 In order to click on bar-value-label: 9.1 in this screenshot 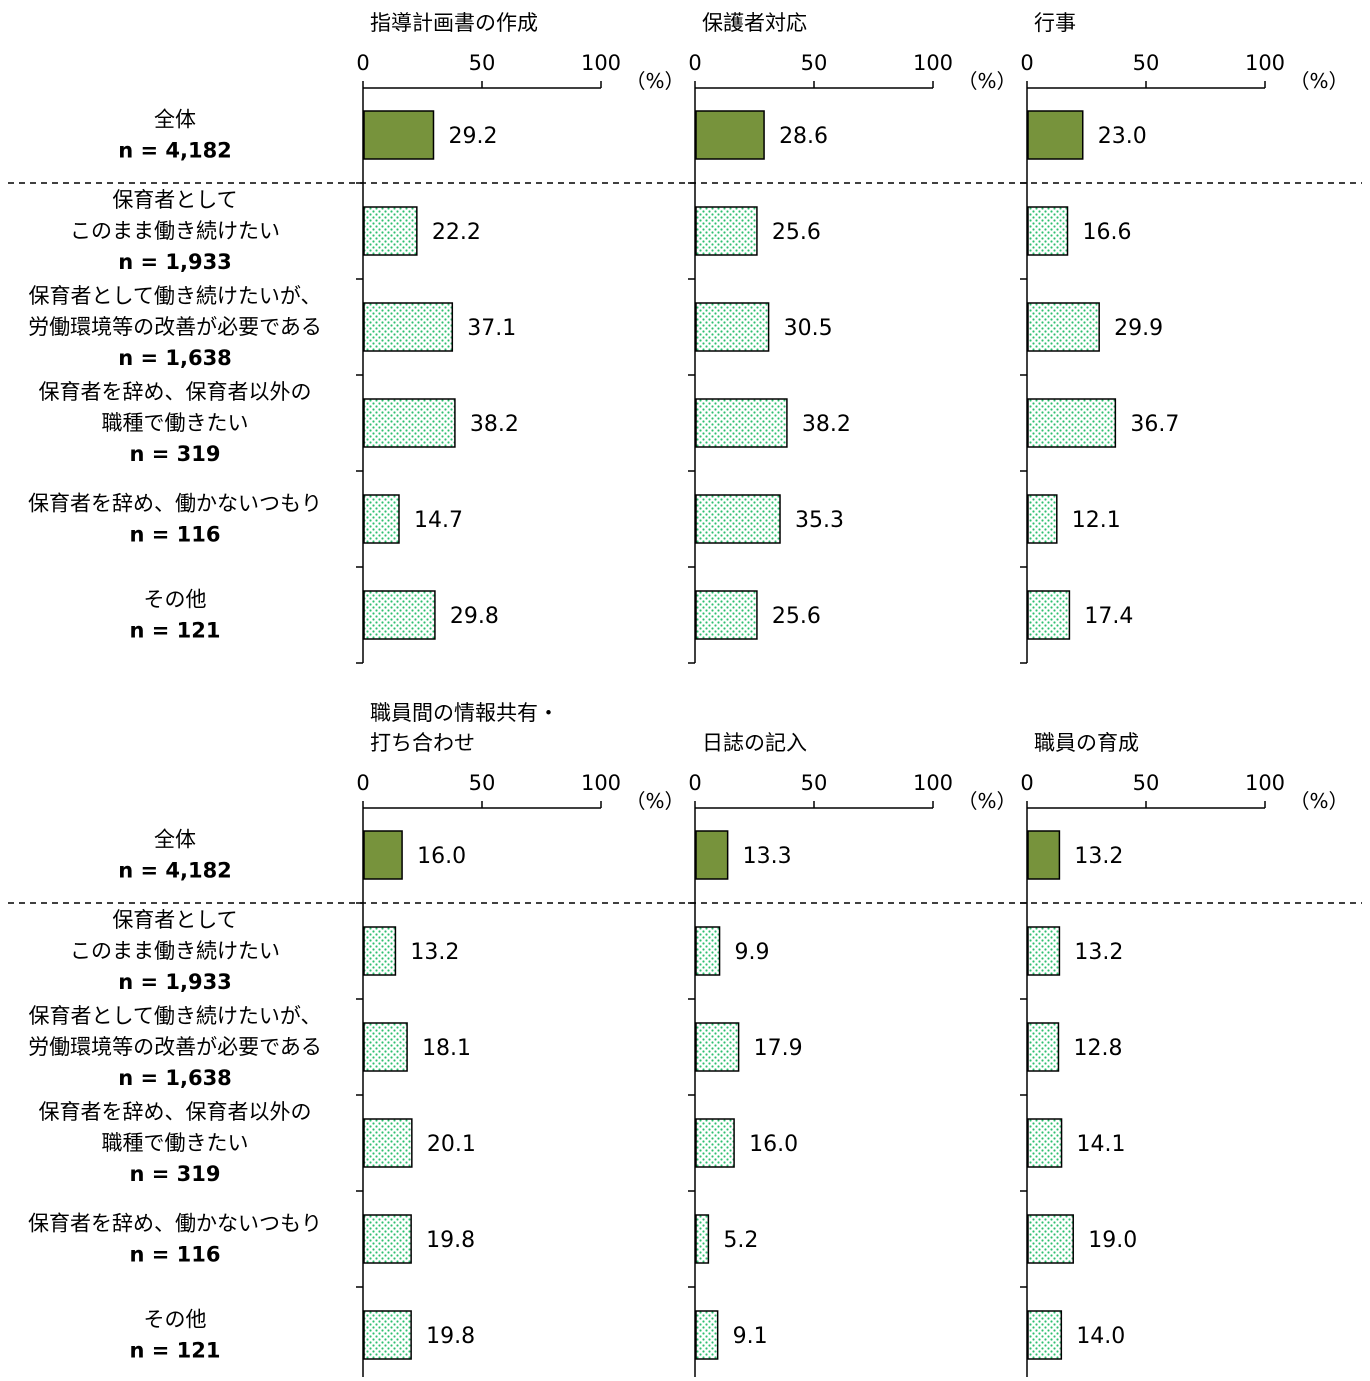, I will do `click(750, 1336)`.